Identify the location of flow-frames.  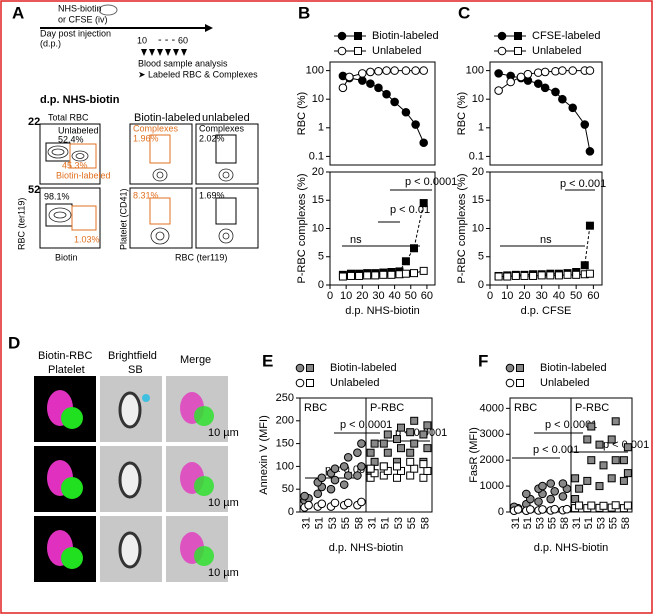
(149, 186).